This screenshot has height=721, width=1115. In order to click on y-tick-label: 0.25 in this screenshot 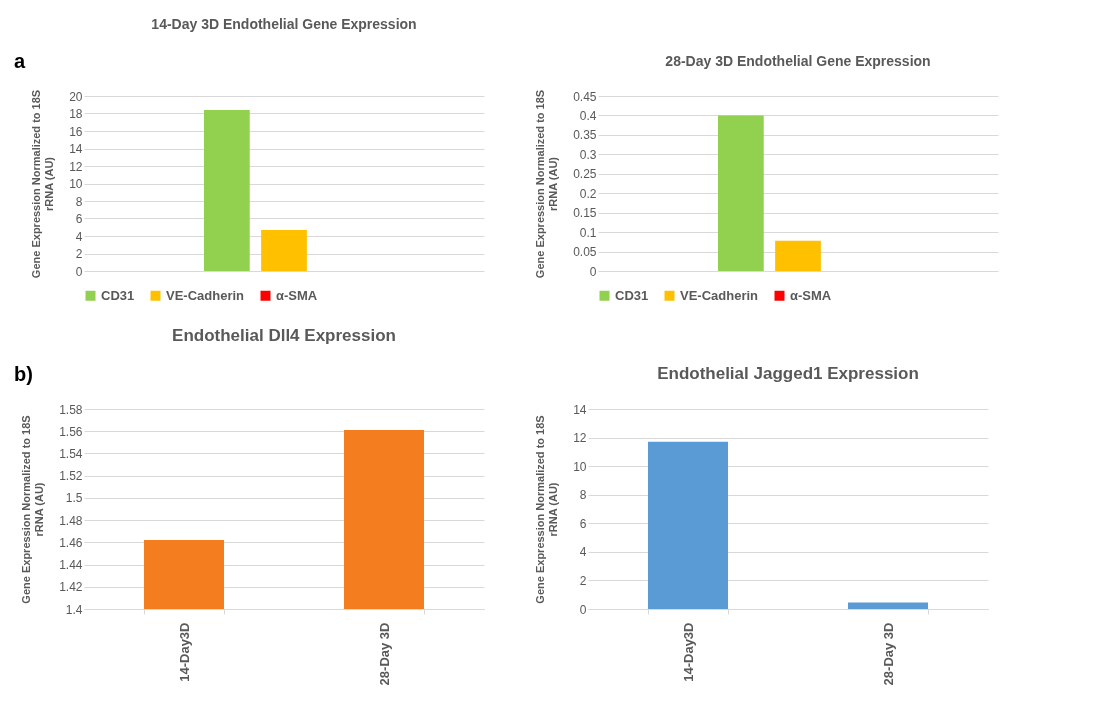, I will do `click(585, 174)`.